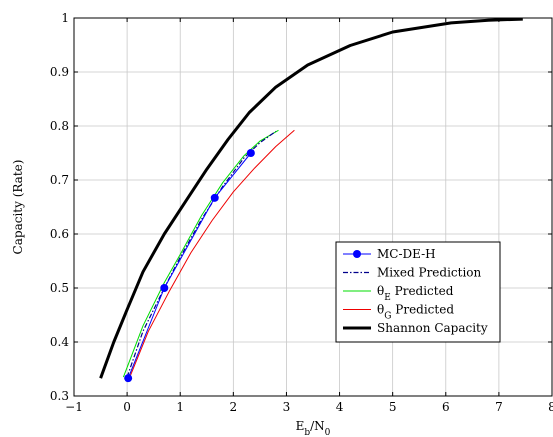 Image resolution: width=553 pixels, height=437 pixels. I want to click on legend-label-2-suffix: Predicted, so click(422, 291).